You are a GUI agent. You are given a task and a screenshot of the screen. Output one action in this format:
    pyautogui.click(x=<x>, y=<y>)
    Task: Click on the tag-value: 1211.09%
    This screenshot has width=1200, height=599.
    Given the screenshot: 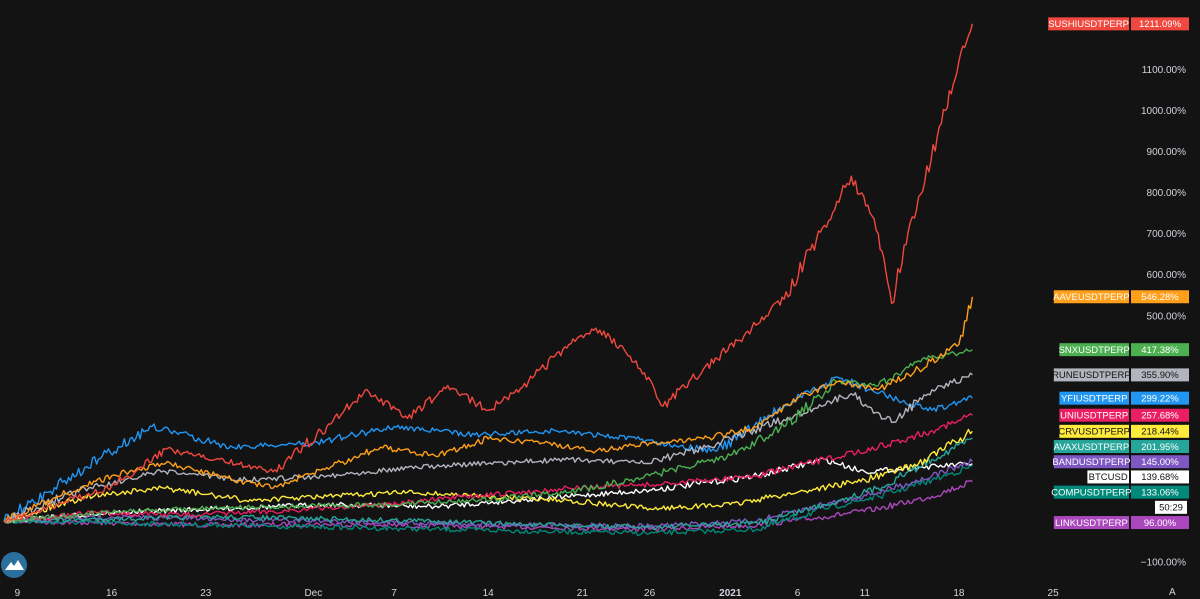 What is the action you would take?
    pyautogui.click(x=1160, y=24)
    